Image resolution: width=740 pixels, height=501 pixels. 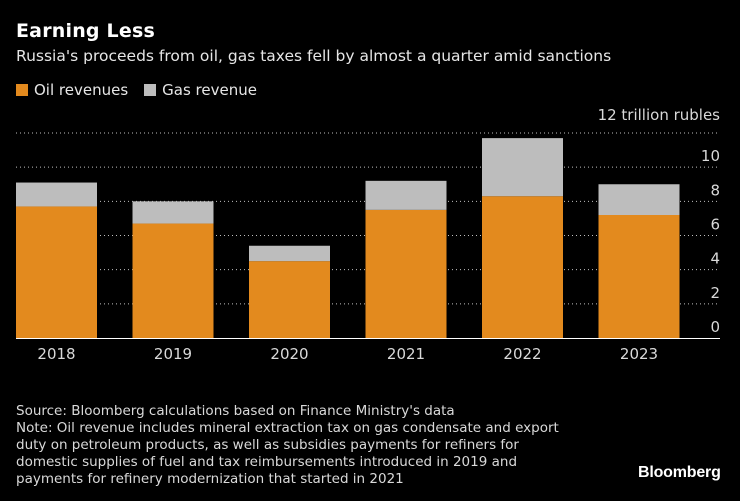 What do you see at coordinates (209, 90) in the screenshot?
I see `legend-label-gas: Gas revenue` at bounding box center [209, 90].